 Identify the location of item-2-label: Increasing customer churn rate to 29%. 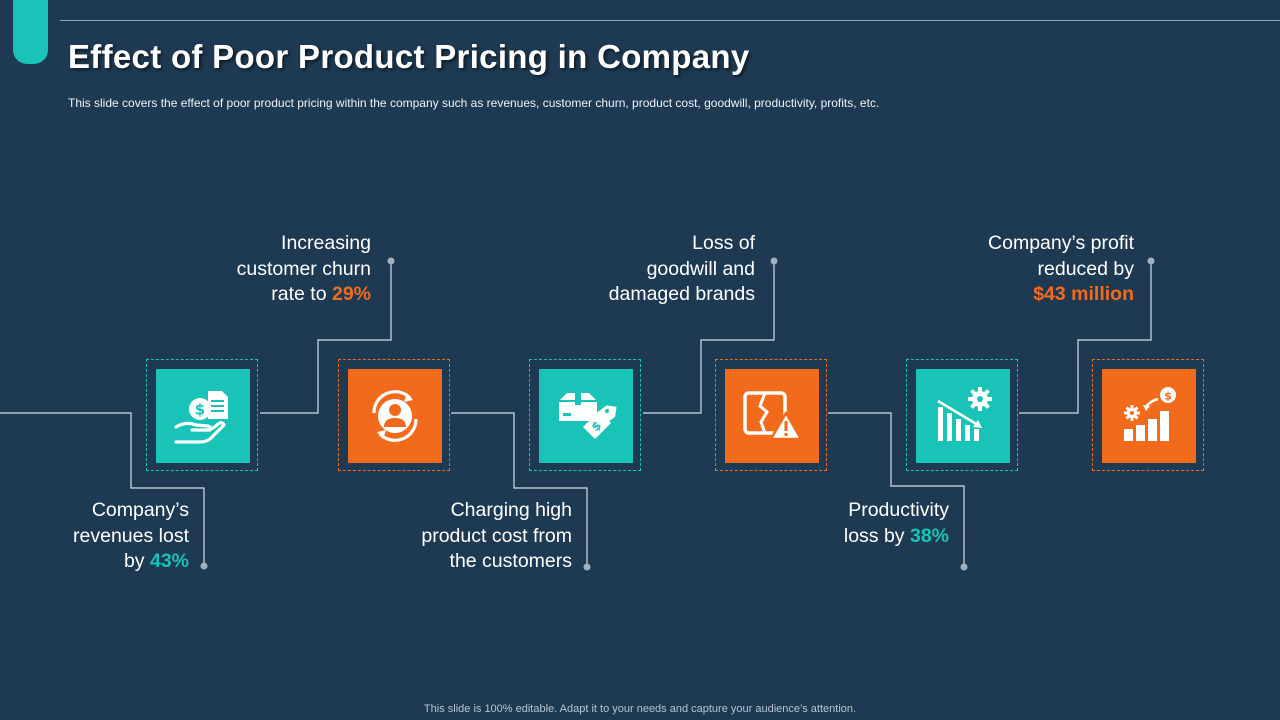
(251, 269).